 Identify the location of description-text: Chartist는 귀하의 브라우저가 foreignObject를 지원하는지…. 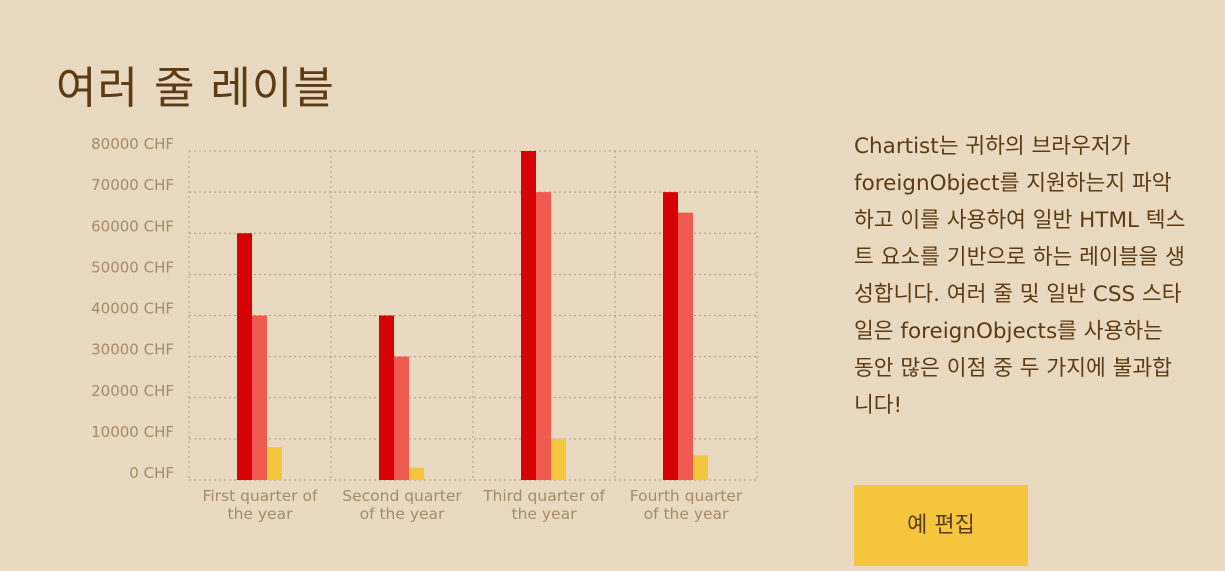
(1020, 276).